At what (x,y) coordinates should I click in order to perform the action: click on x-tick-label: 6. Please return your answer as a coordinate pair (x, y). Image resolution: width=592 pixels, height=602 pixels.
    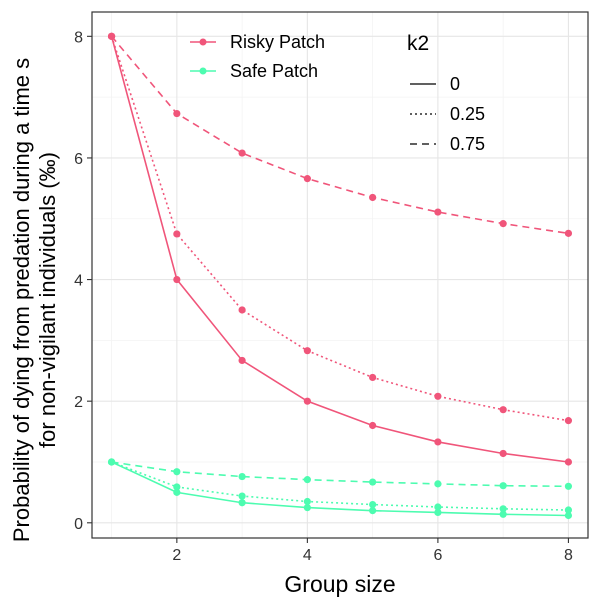
    Looking at the image, I should click on (437, 555).